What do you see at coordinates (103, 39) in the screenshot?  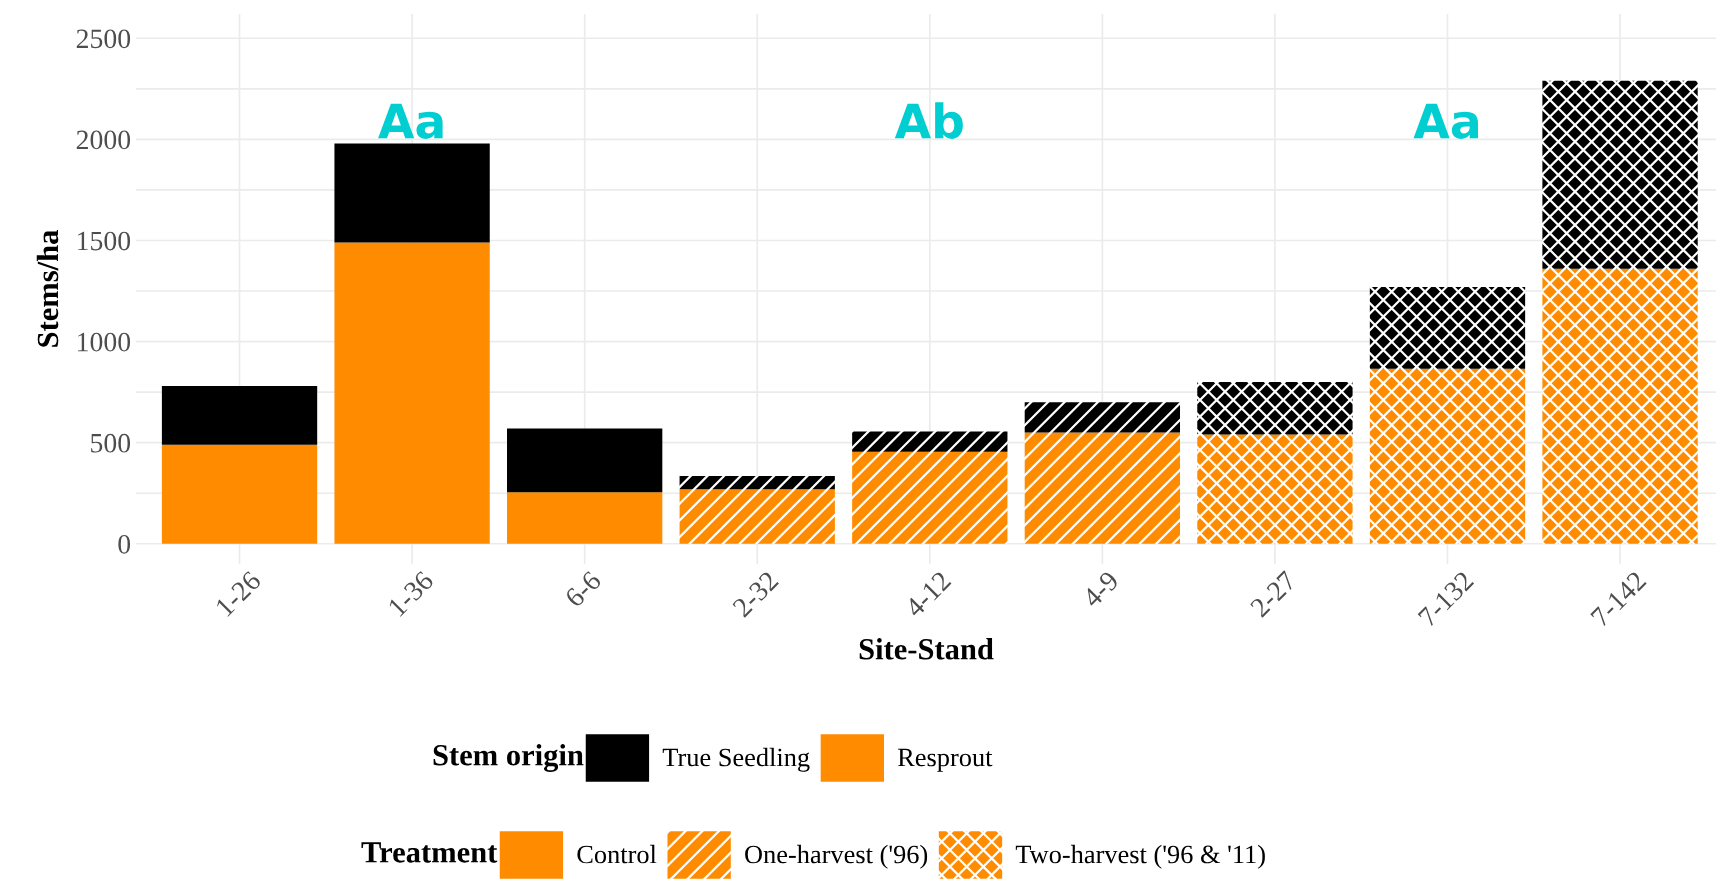 I see `y-tick-label: 2500` at bounding box center [103, 39].